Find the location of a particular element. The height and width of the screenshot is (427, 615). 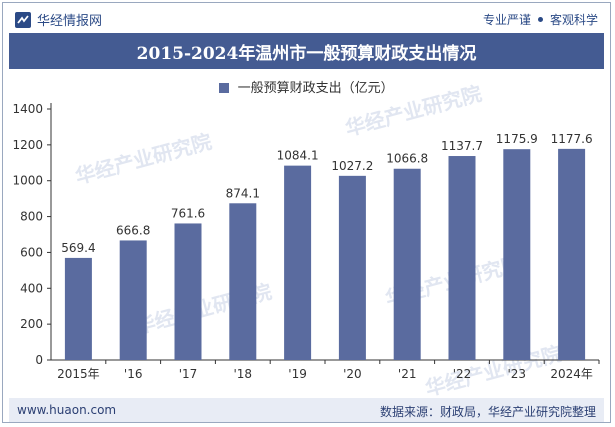

x-tick-label: '16 is located at coordinates (133, 374).